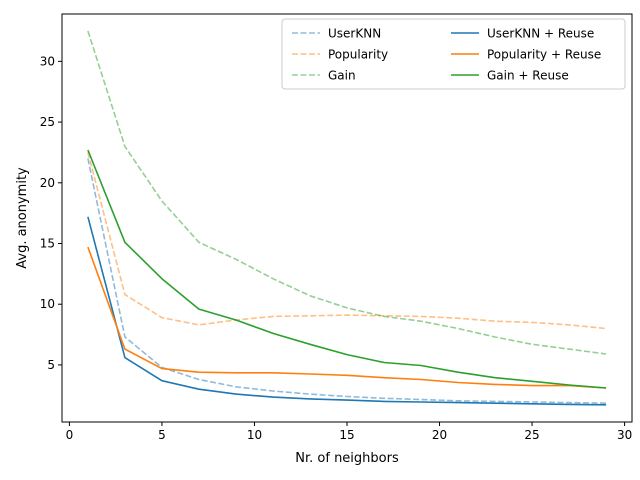  I want to click on legend-label-popularity-reuse: Popularity + Reuse, so click(544, 55).